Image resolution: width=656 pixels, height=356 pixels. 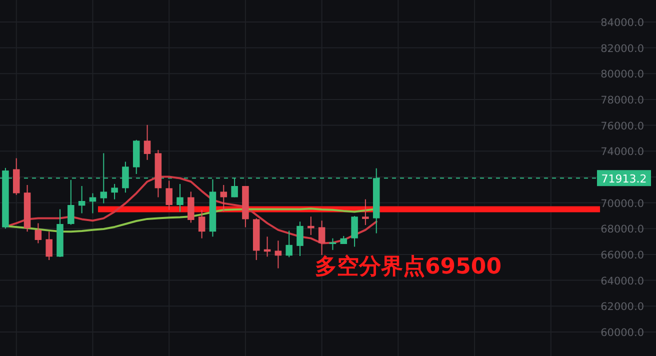 I want to click on y-tick-label: 68000.0, so click(x=622, y=230).